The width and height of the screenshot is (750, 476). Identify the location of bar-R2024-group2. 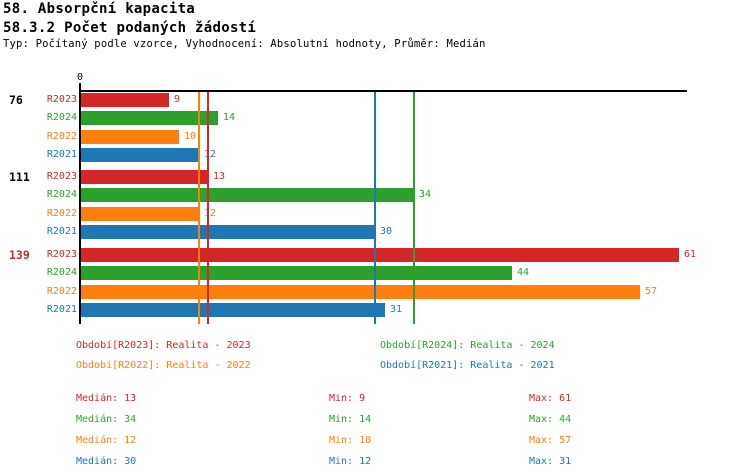
(296, 273).